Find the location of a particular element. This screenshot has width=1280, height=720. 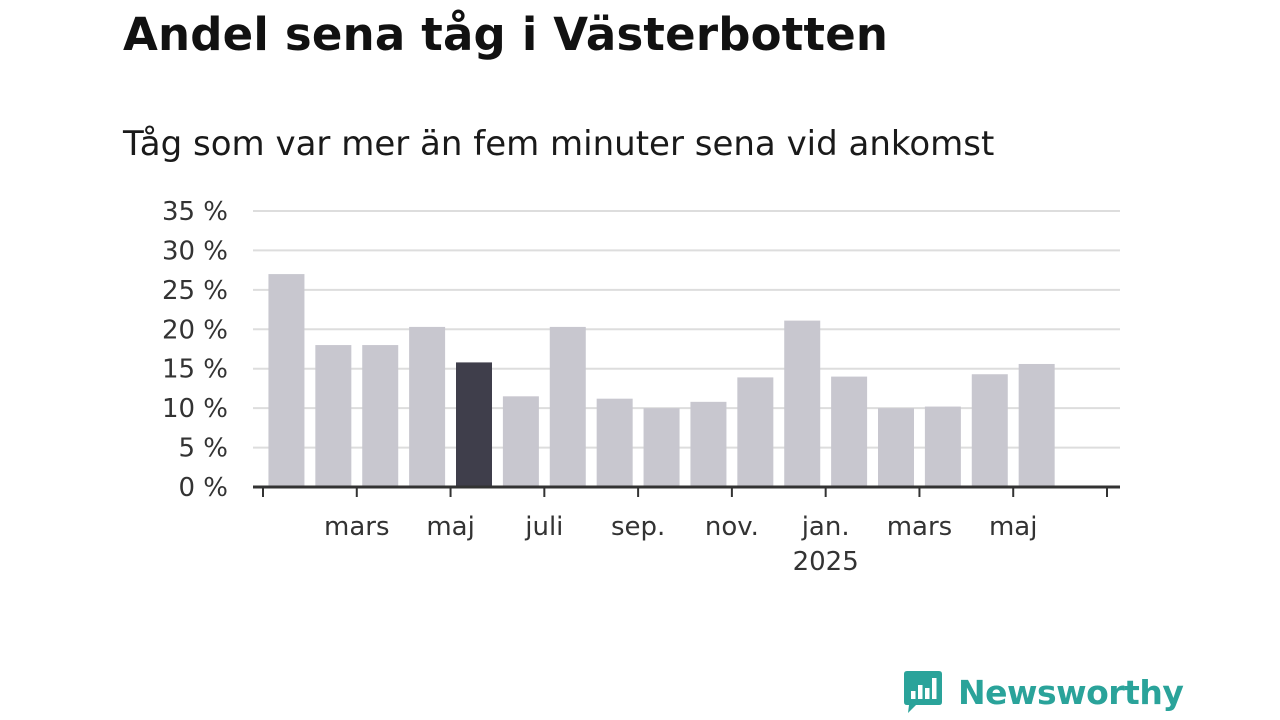

y-tick-label: 25 % is located at coordinates (195, 291).